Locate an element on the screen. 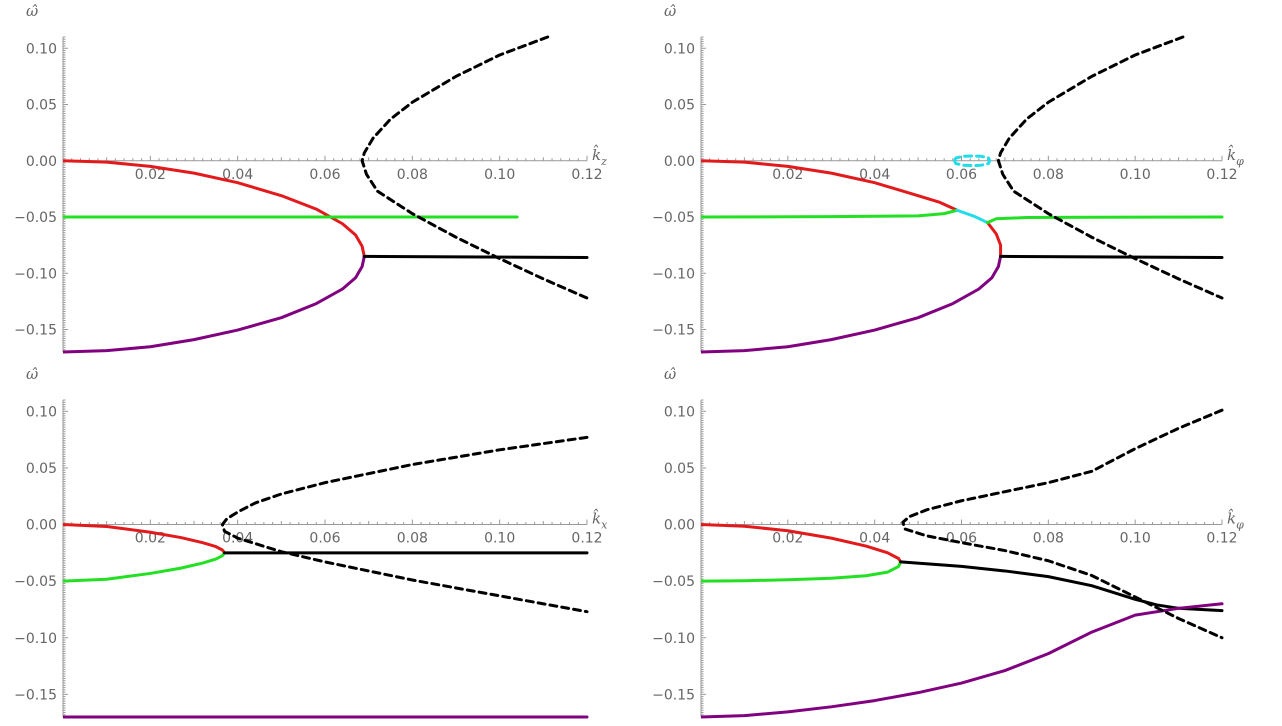 Image resolution: width=1282 pixels, height=726 pixels. x-axis-label: k̂z is located at coordinates (599, 155).